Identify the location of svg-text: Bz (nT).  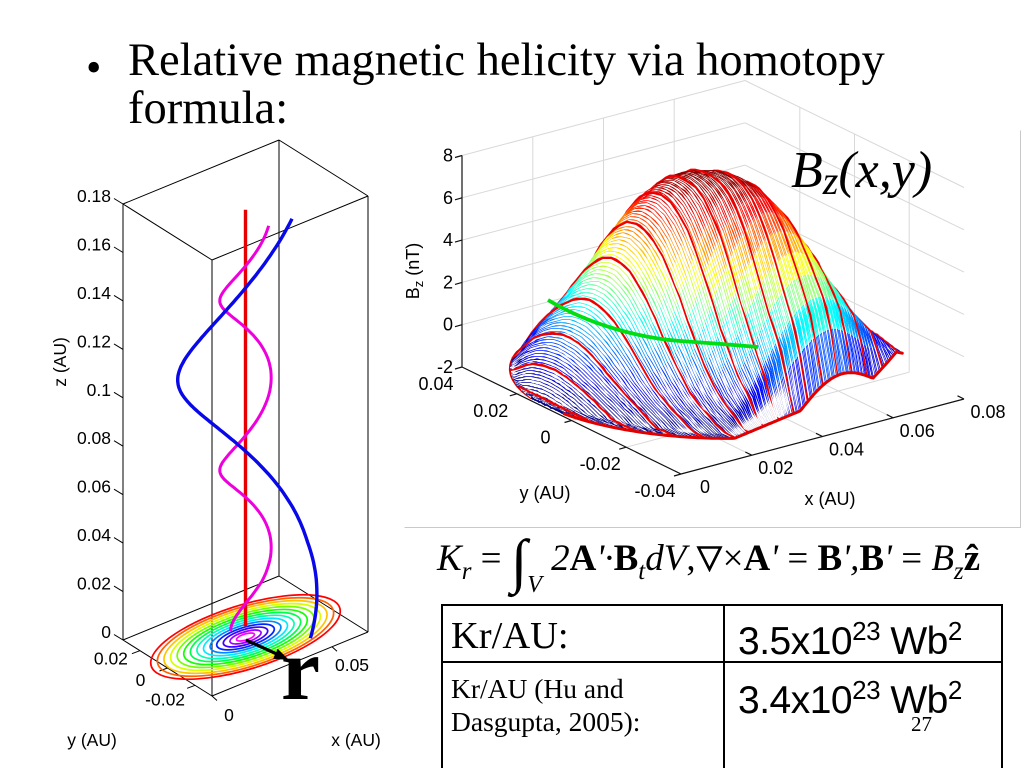
(414, 271).